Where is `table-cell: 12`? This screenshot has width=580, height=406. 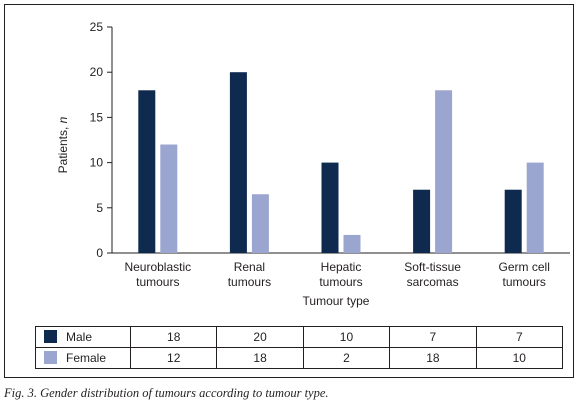
table-cell: 12 is located at coordinates (173, 358).